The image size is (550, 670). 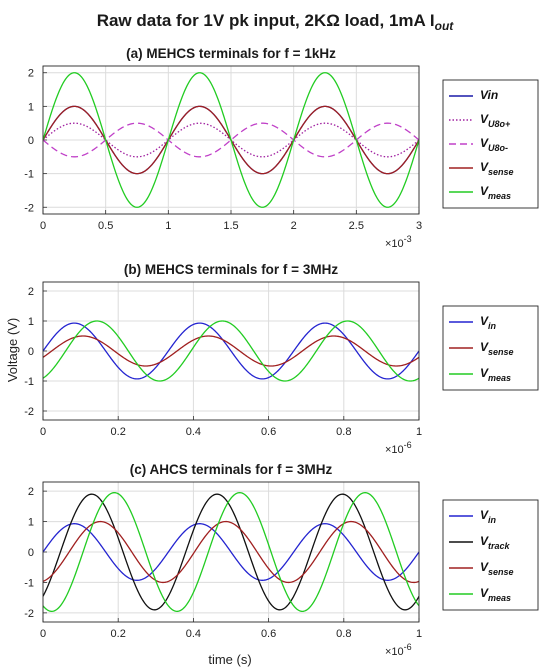 What do you see at coordinates (419, 226) in the screenshot?
I see `x-tick-label: 3` at bounding box center [419, 226].